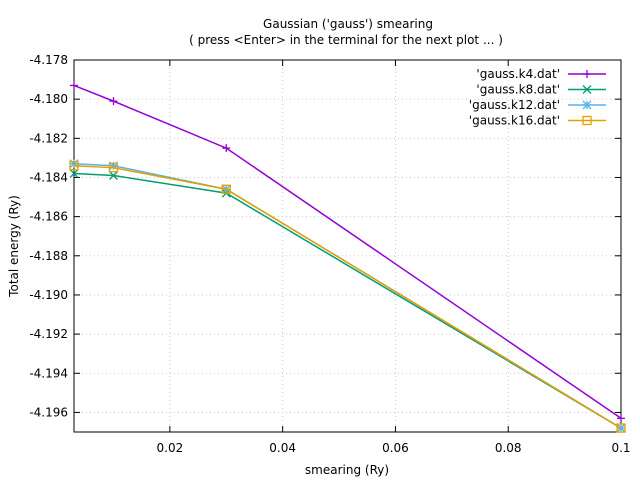  What do you see at coordinates (518, 74) in the screenshot?
I see `legend-label: 'gauss.k4.dat'` at bounding box center [518, 74].